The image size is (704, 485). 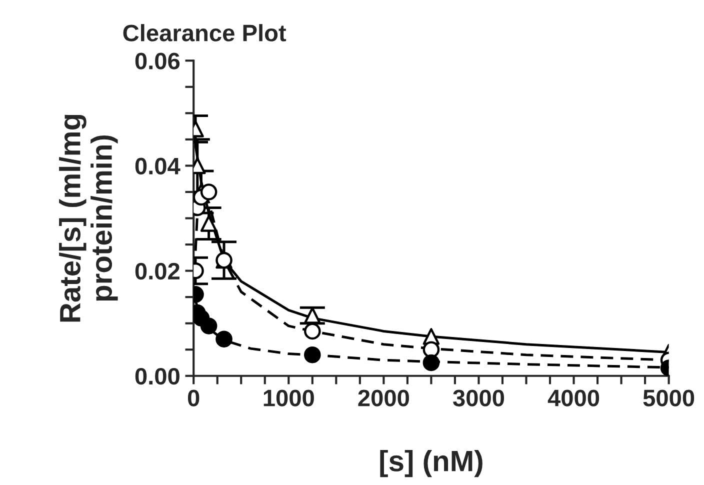 I want to click on x-tick-label: 0, so click(x=194, y=398).